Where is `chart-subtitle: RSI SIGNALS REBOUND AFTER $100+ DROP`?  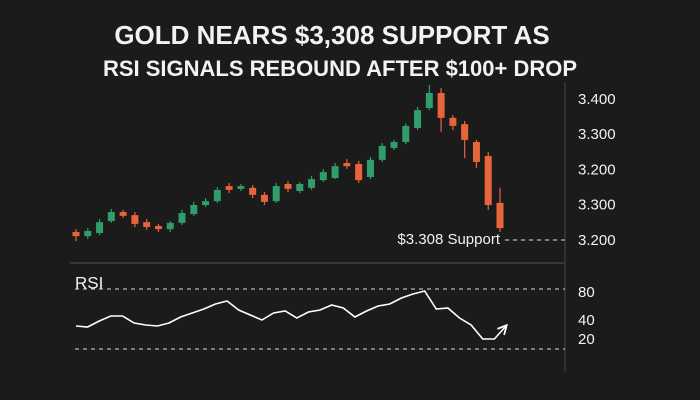
chart-subtitle: RSI SIGNALS REBOUND AFTER $100+ DROP is located at coordinates (340, 68).